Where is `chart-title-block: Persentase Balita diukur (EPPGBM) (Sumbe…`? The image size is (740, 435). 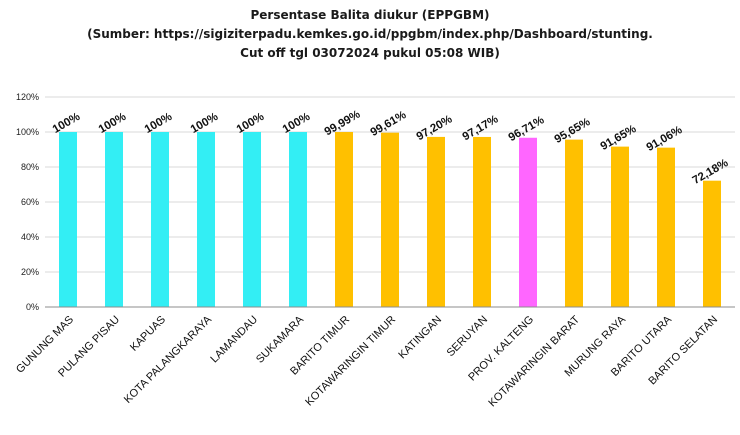 chart-title-block: Persentase Balita diukur (EPPGBM) (Sumbe… is located at coordinates (370, 34).